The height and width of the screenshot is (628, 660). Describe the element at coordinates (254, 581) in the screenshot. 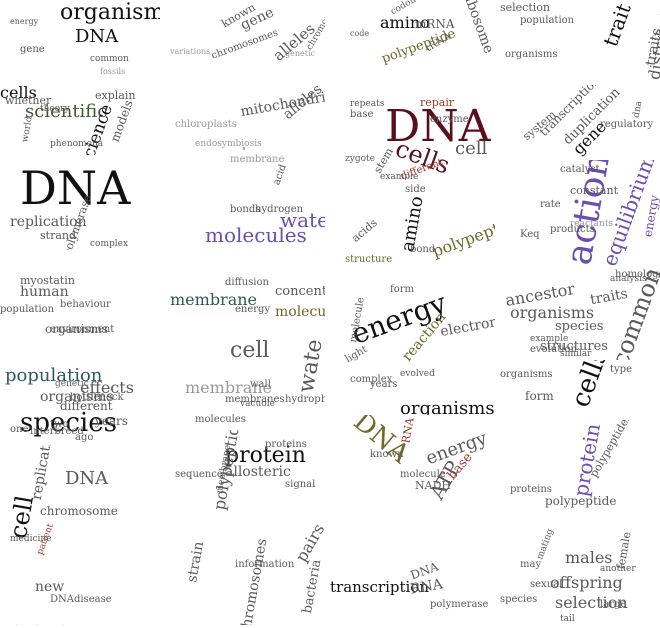

I see `cloud-word: chromosomes` at that location.